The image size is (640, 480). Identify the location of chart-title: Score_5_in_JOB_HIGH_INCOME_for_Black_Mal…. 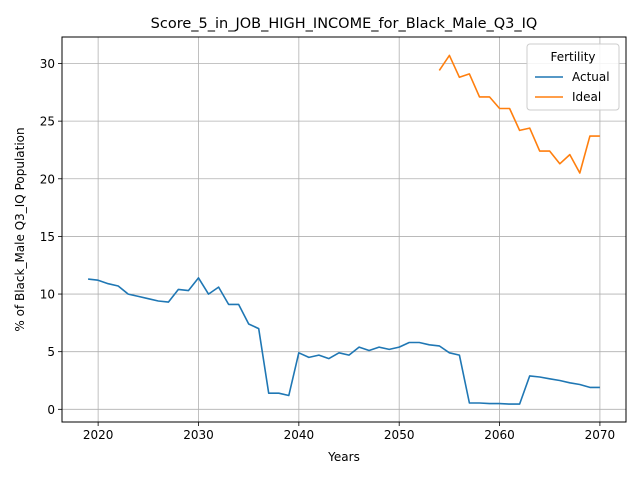
(344, 24).